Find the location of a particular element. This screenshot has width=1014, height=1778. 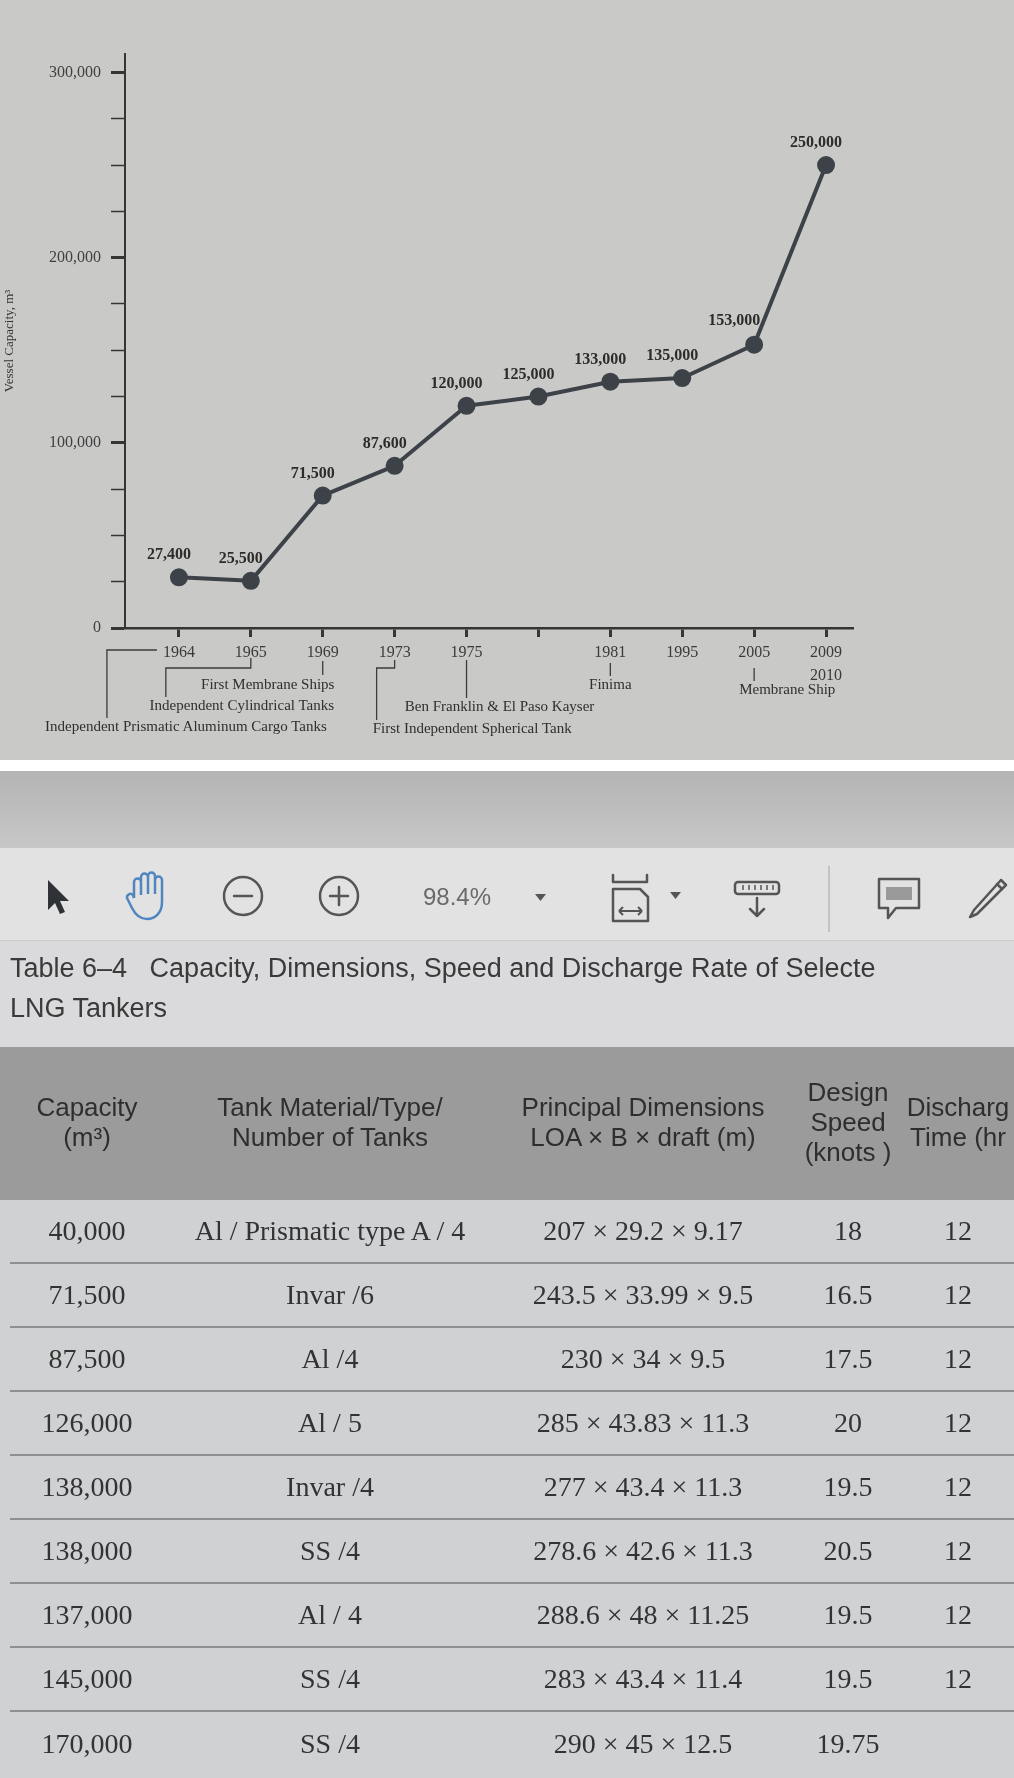

data-label: 153,000 is located at coordinates (734, 319).